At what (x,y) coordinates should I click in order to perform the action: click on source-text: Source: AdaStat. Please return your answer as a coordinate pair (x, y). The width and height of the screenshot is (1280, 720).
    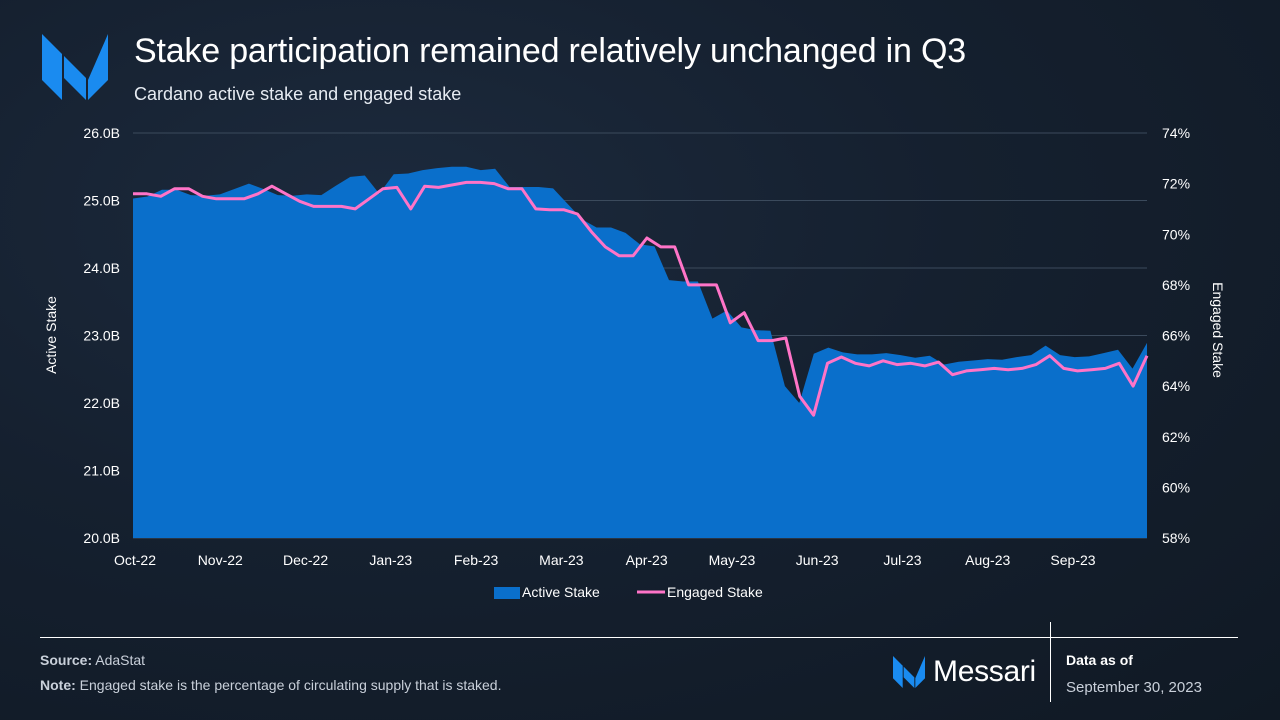
    Looking at the image, I should click on (93, 660).